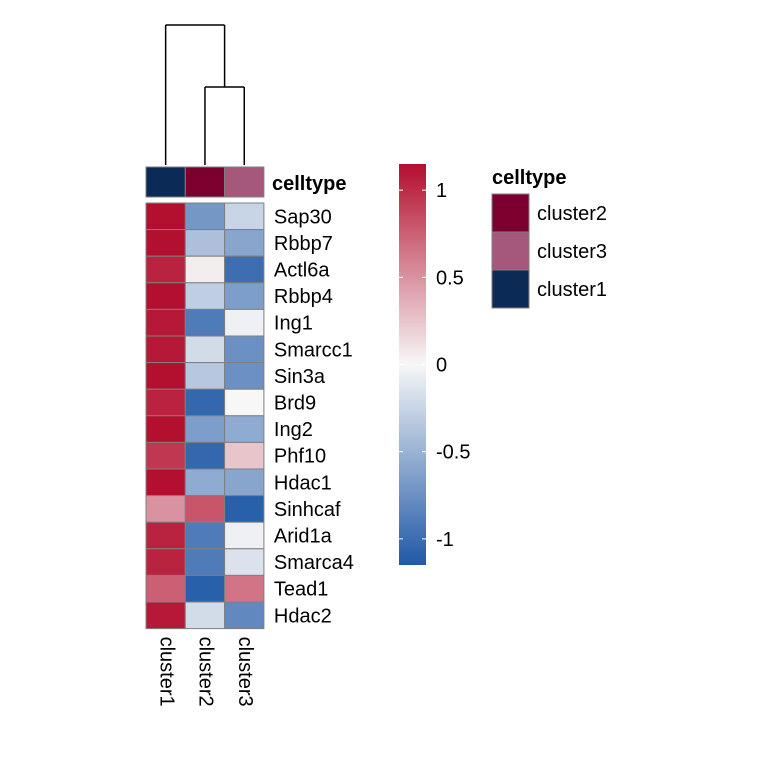  I want to click on colorbar-tick-label: -1, so click(445, 540).